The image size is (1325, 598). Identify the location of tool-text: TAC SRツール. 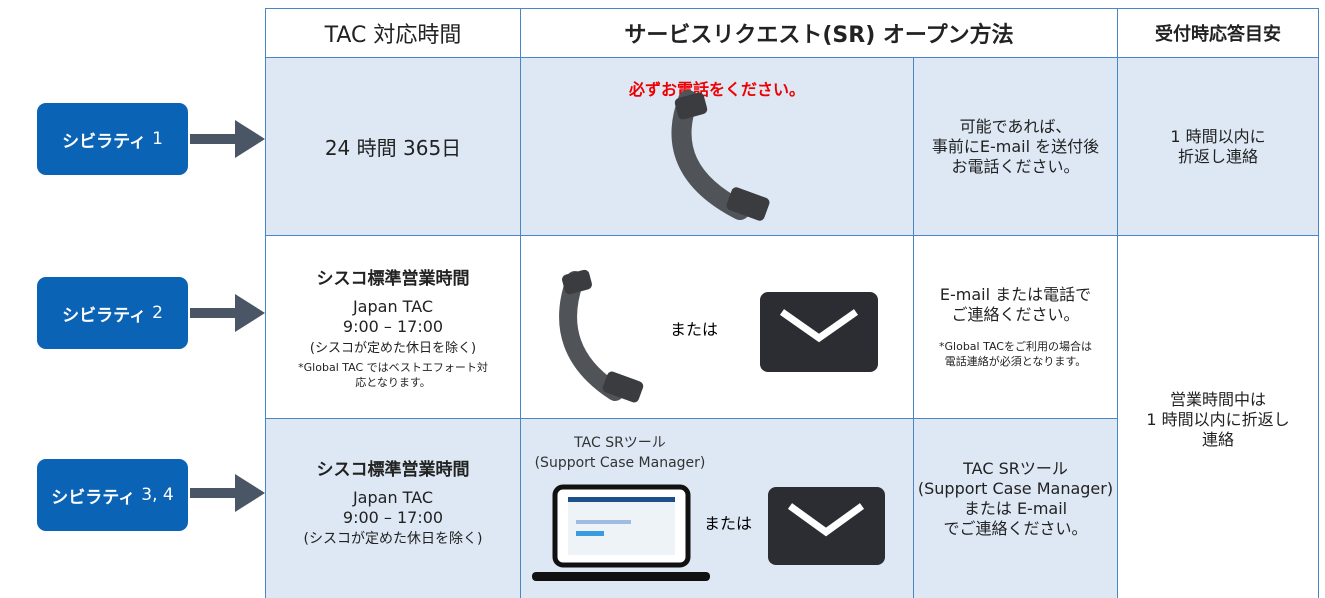
(620, 443).